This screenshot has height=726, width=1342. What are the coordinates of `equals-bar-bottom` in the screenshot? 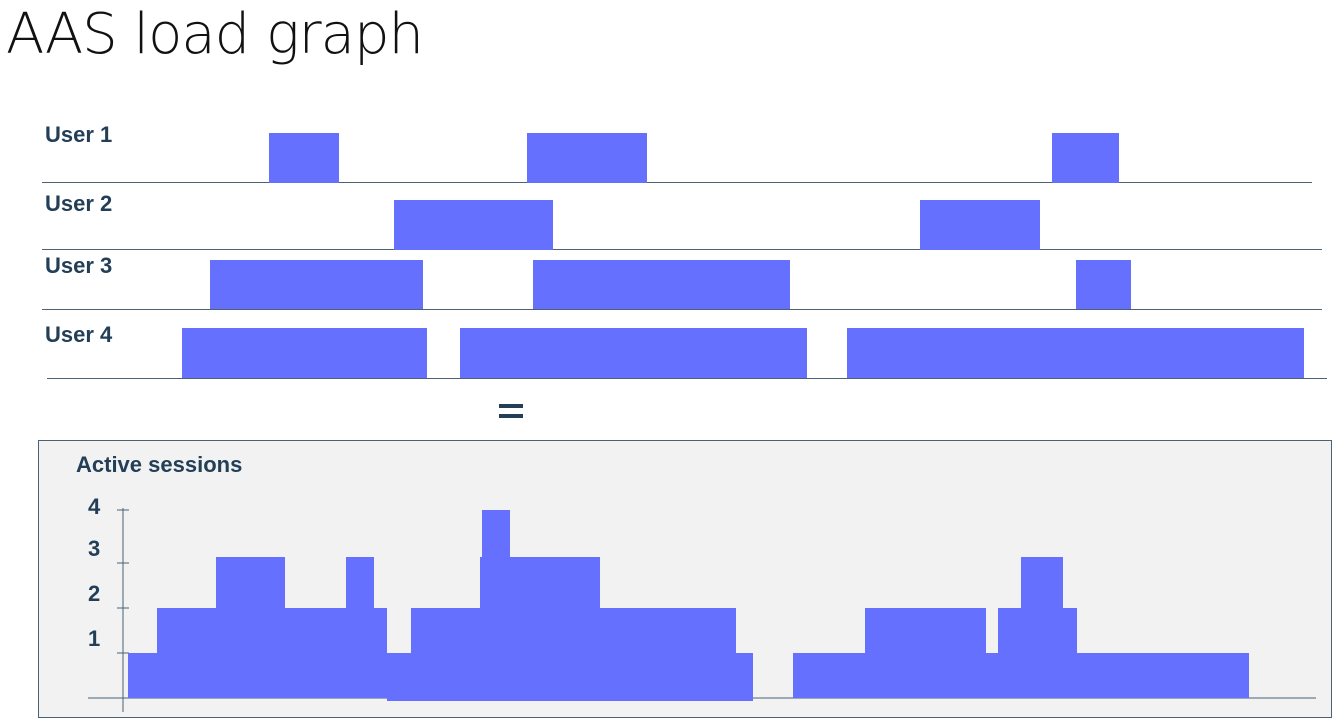 It's located at (511, 416).